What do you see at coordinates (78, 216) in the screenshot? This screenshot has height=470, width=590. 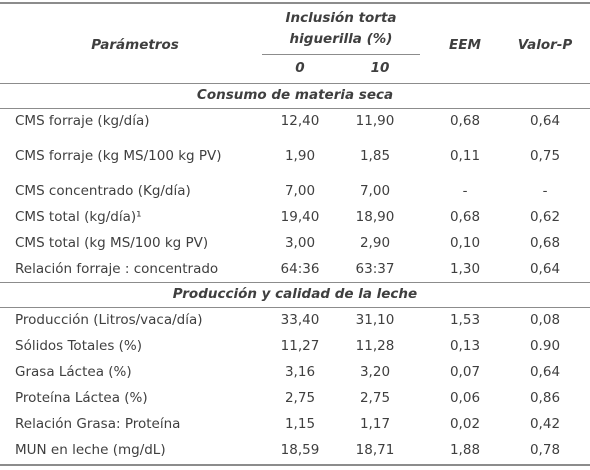 I see `row-label: CMS total (kg/día)¹` at bounding box center [78, 216].